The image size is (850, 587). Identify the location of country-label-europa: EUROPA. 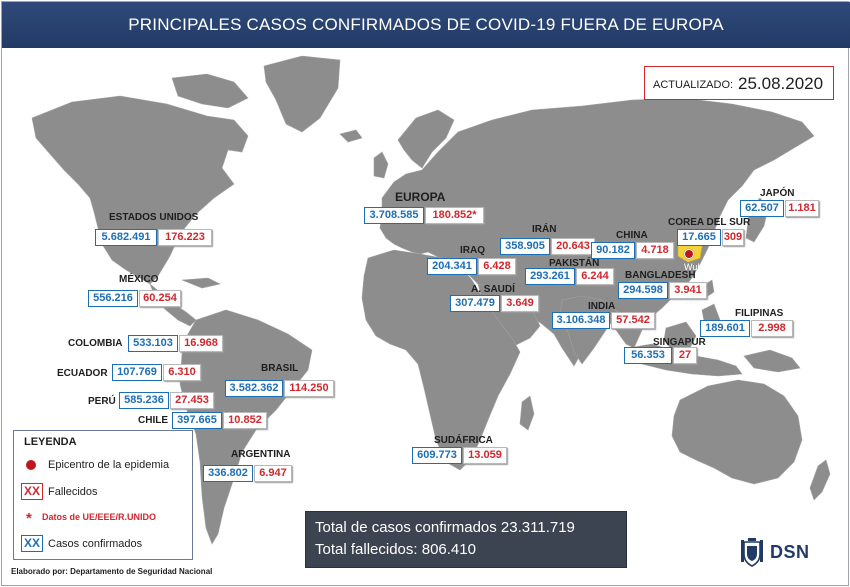
(420, 197).